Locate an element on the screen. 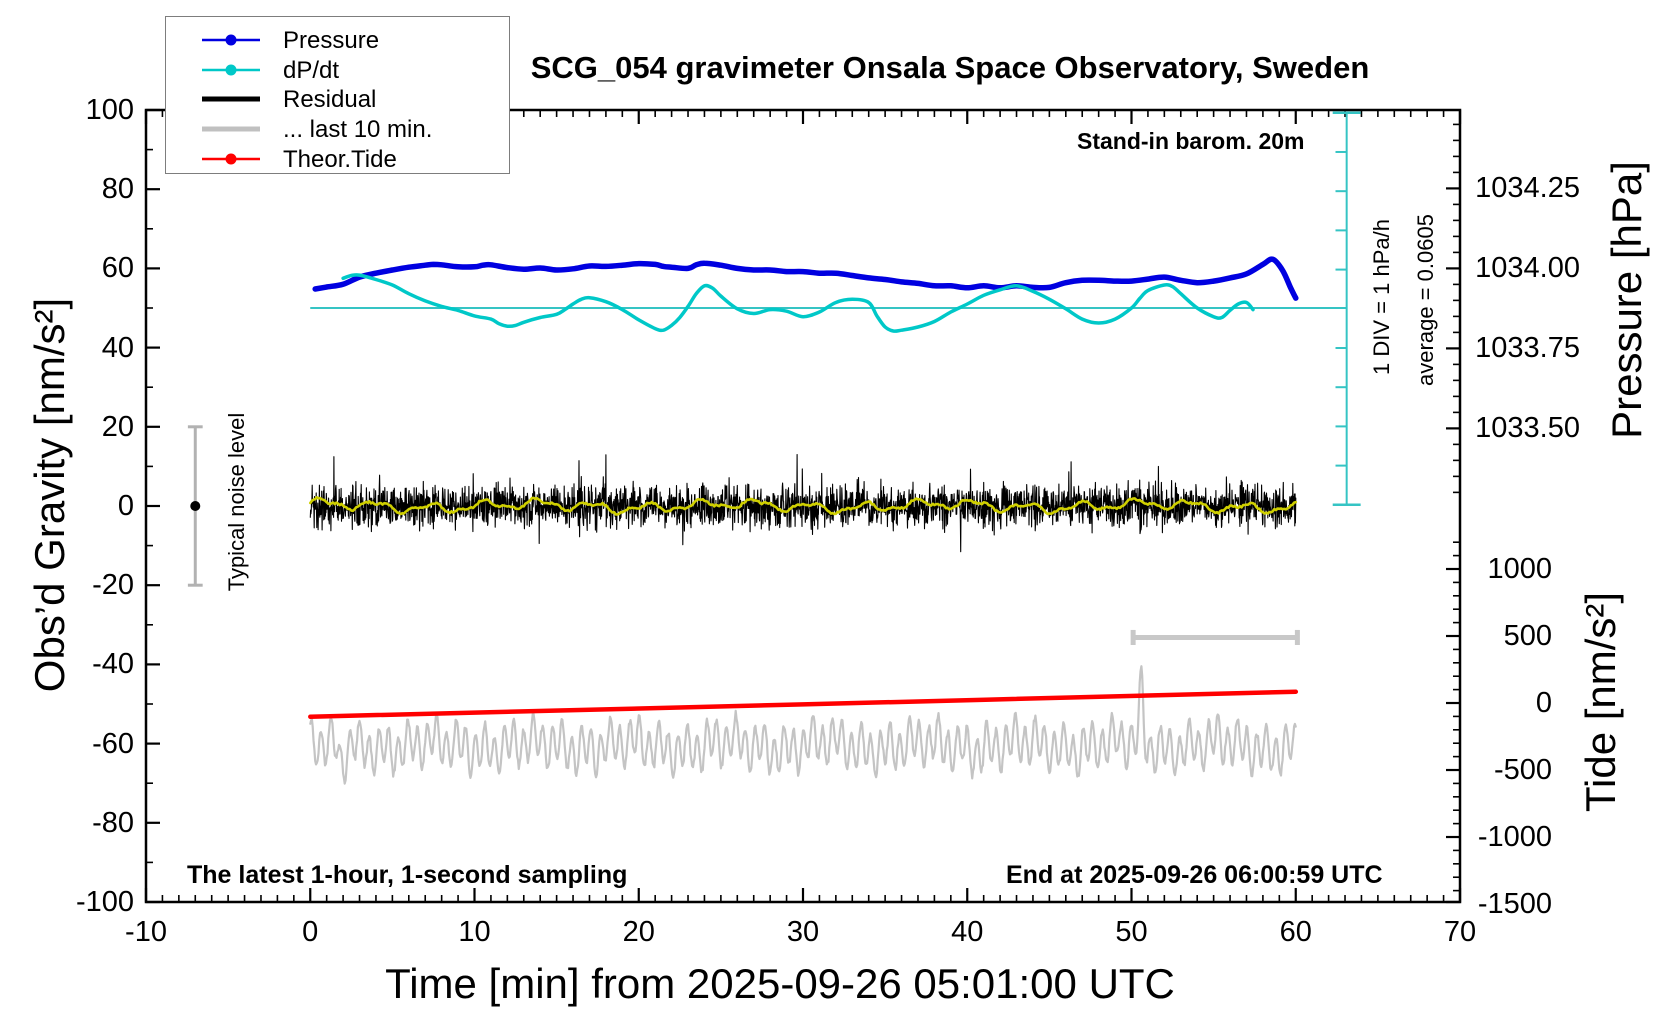  last10min-line-swatch is located at coordinates (231, 129).